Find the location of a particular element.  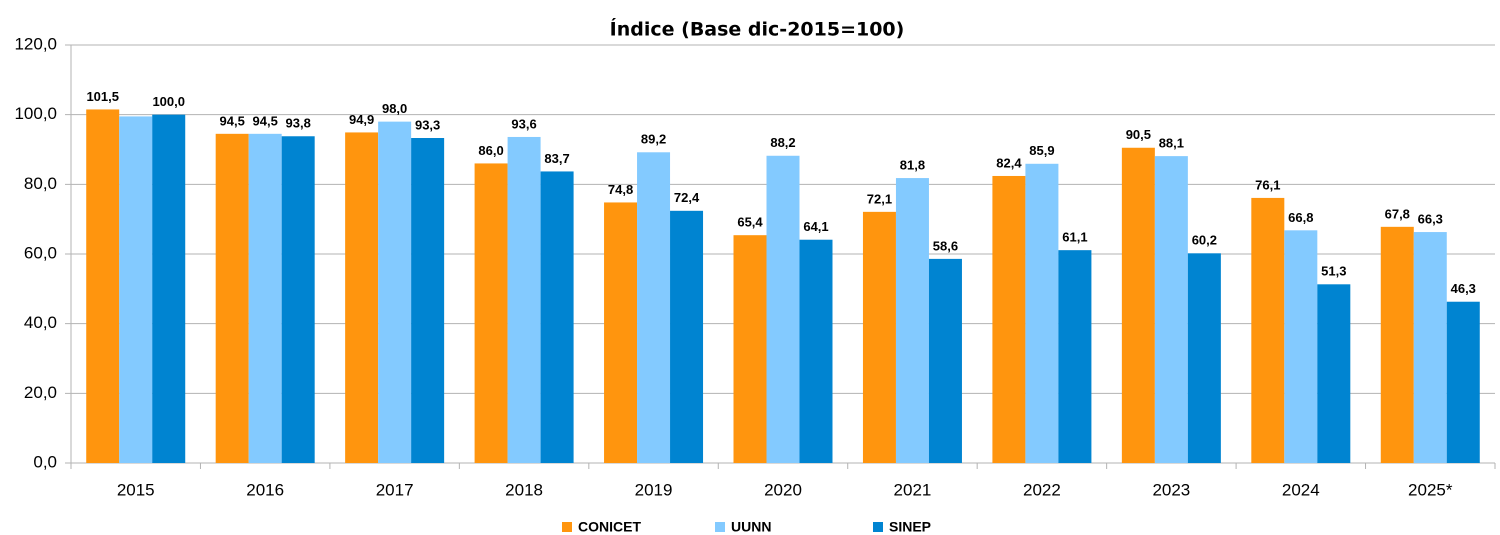

value-label: 101,5 is located at coordinates (102, 96).